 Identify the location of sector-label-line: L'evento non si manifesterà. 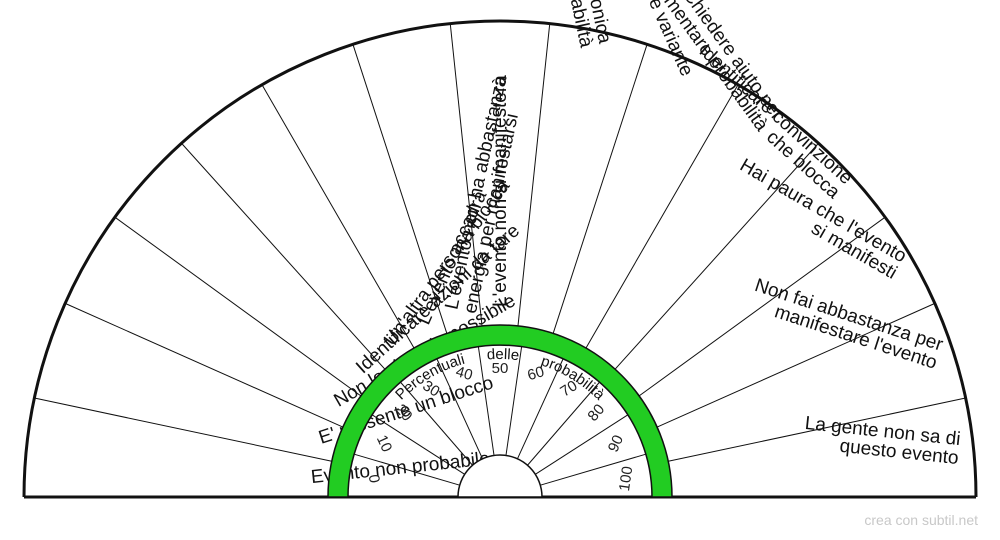
(500, 191).